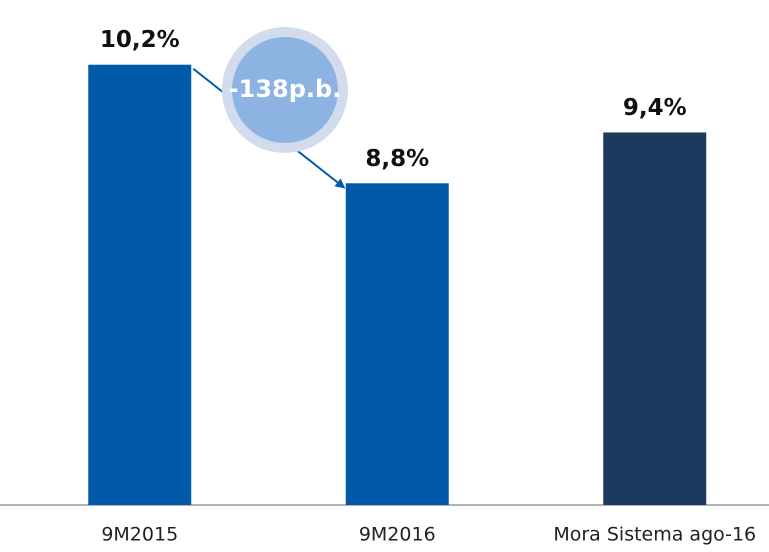  I want to click on annotation-group: -138p.b., so click(270, 108).